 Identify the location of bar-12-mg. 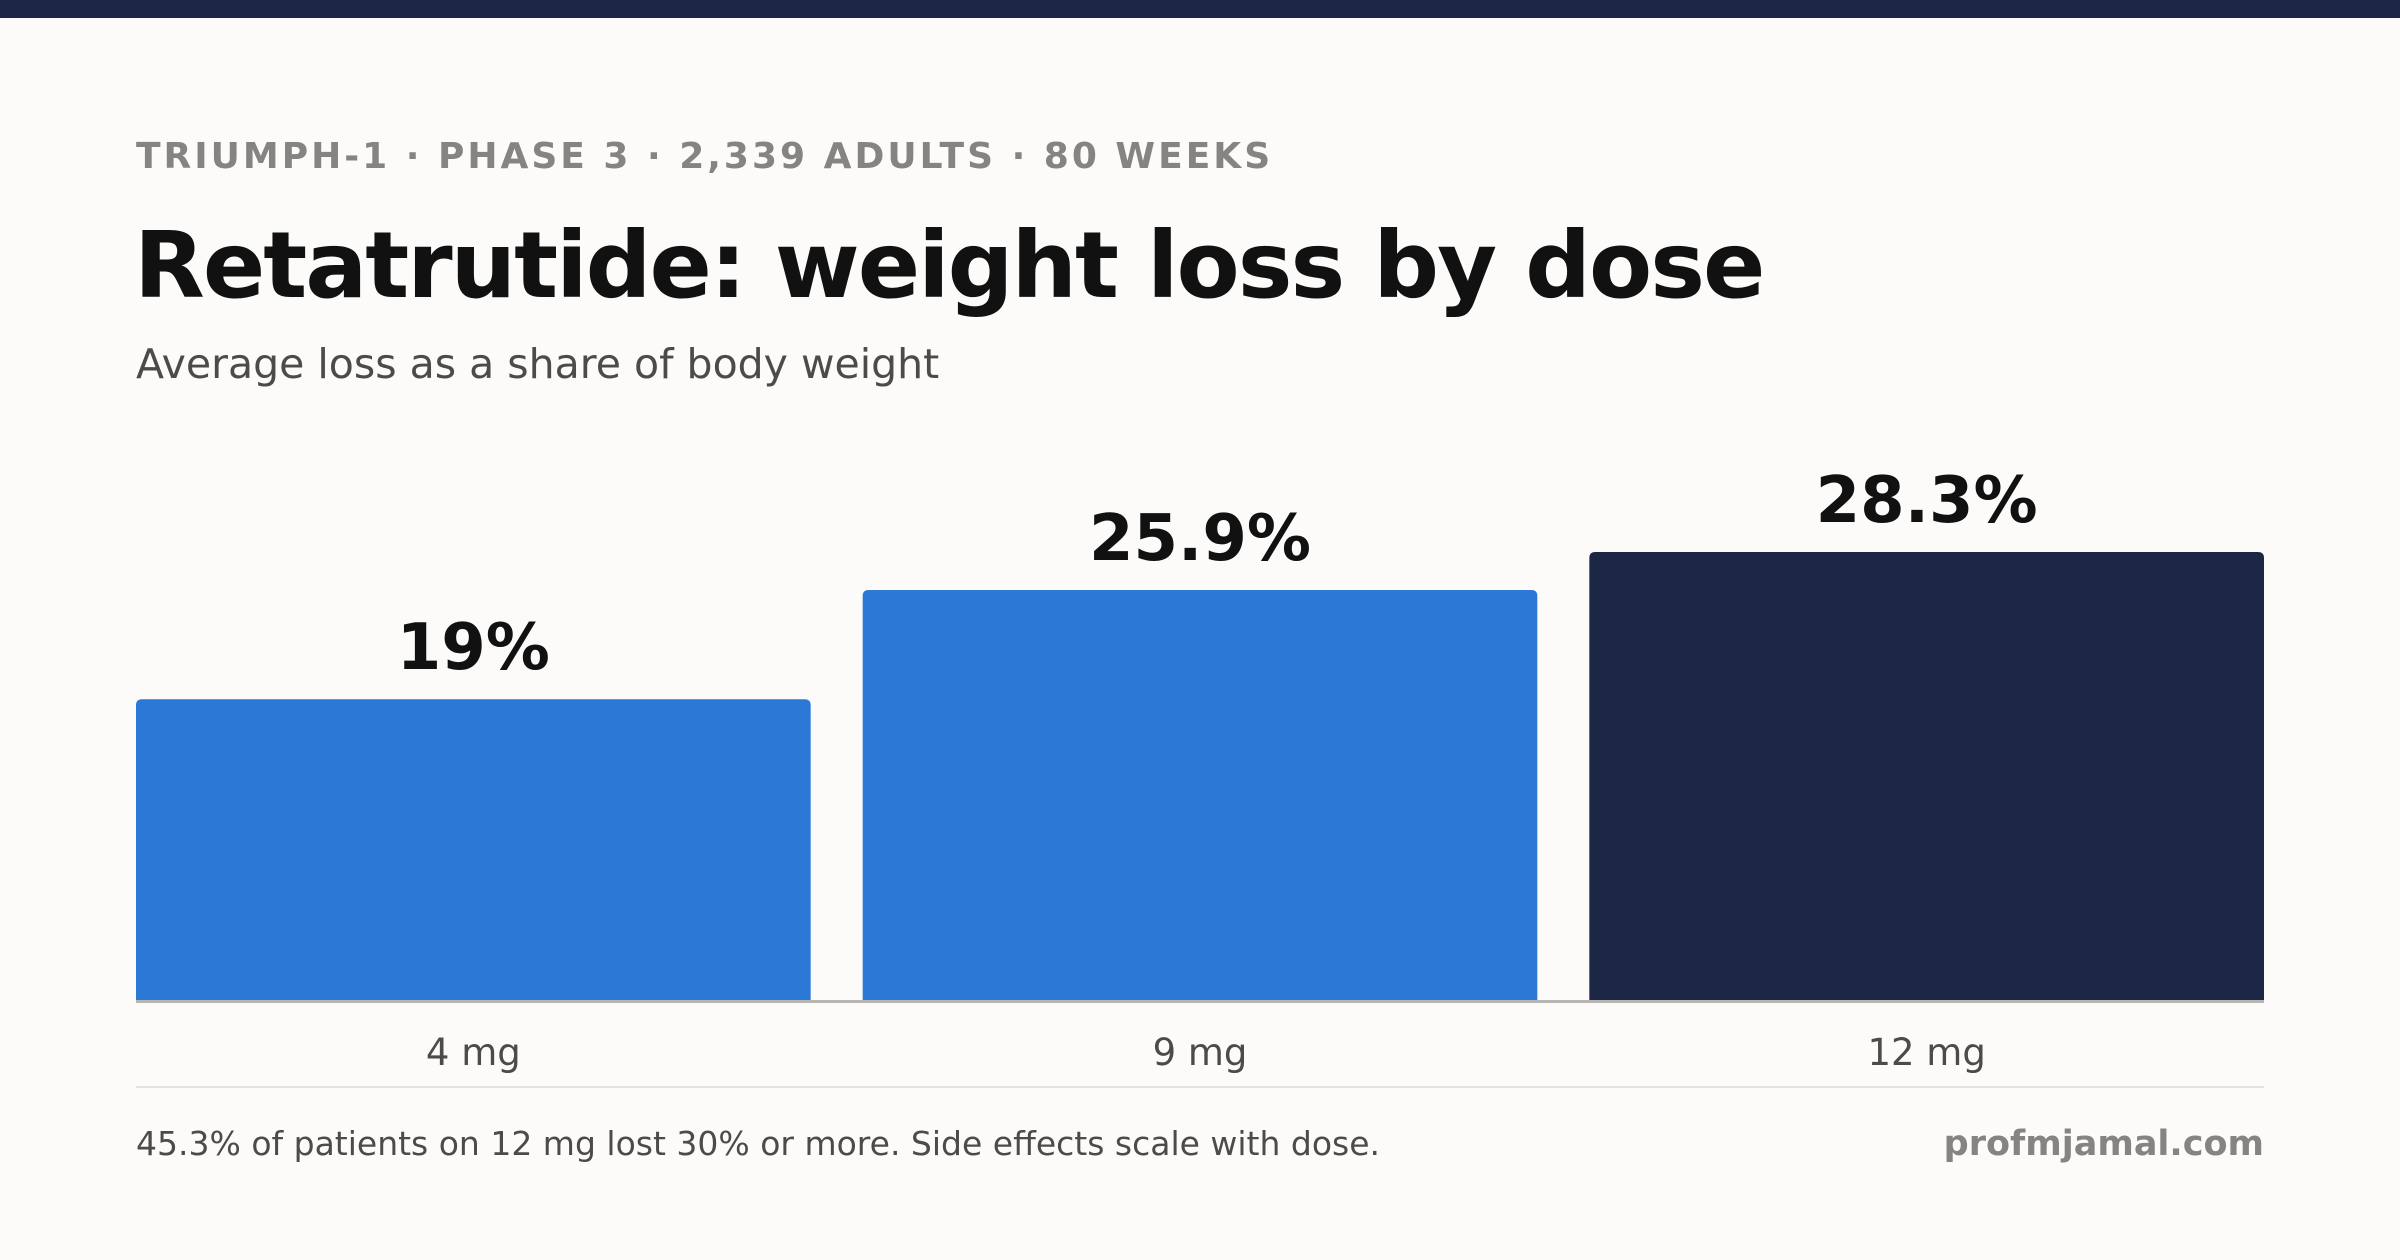
(1926, 776).